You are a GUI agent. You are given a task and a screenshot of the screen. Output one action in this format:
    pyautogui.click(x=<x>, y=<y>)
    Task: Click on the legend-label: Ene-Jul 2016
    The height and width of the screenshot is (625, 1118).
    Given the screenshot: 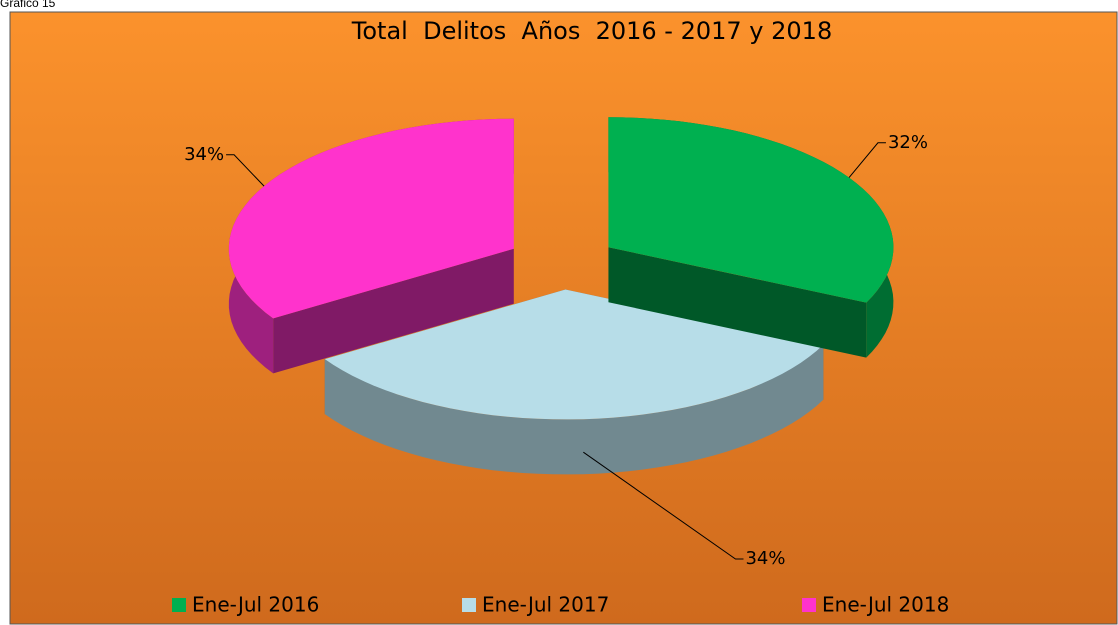 What is the action you would take?
    pyautogui.click(x=255, y=605)
    